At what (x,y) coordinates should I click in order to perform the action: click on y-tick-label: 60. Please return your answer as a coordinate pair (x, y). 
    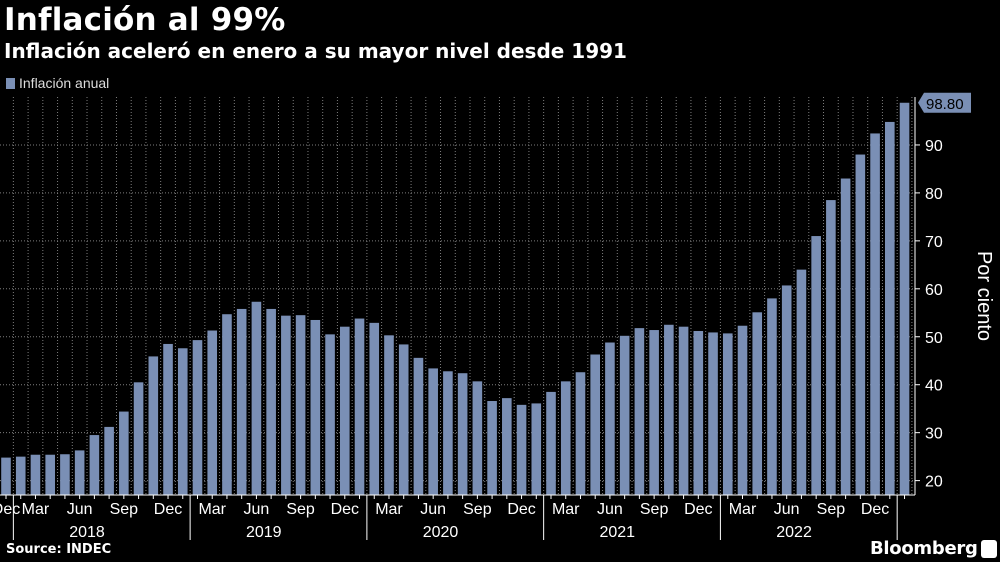
    Looking at the image, I should click on (934, 290).